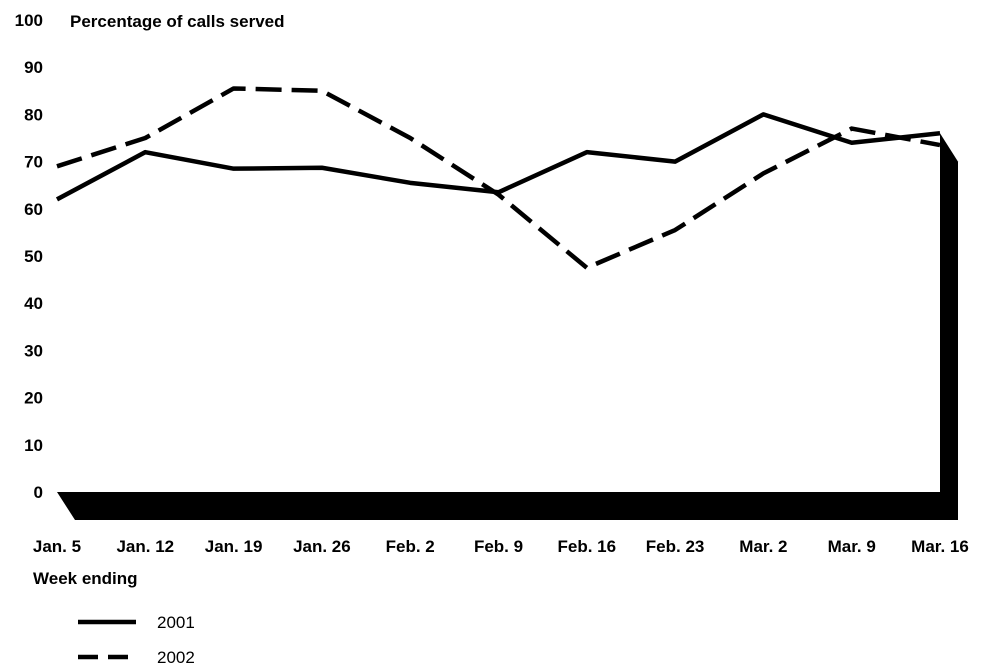  I want to click on x-tick-label: Jan. 19, so click(234, 546).